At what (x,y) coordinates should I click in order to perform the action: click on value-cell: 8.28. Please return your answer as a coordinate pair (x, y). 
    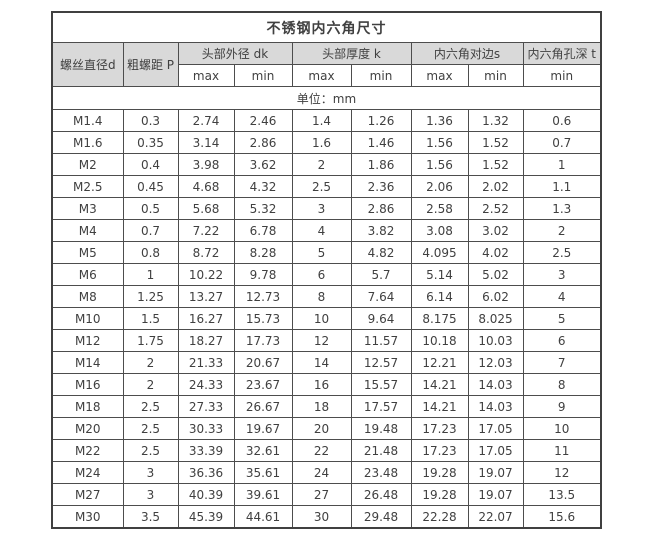
    Looking at the image, I should click on (263, 252).